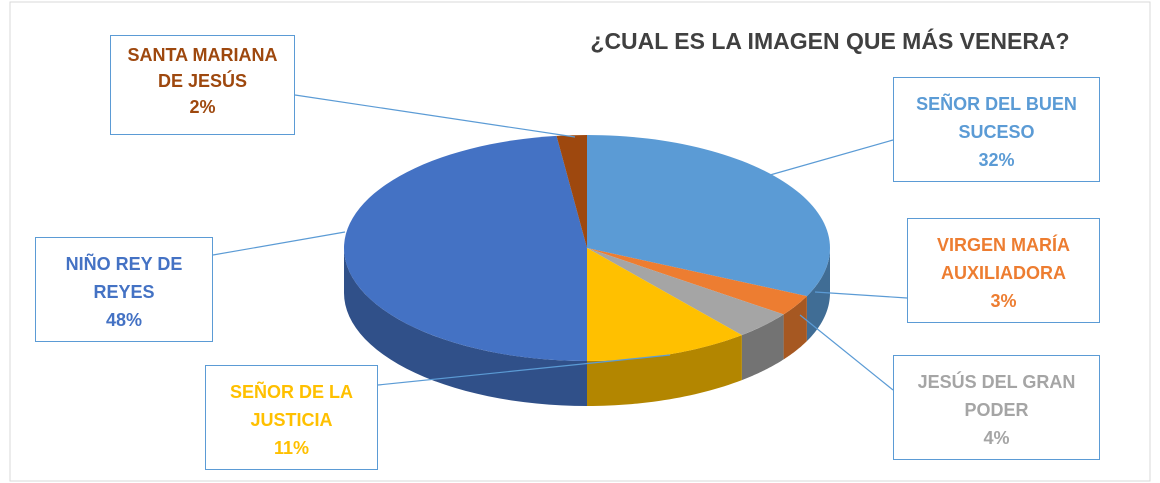  I want to click on data-label-box: SEÑOR DE LA JUSTICIA 11%, so click(291, 417).